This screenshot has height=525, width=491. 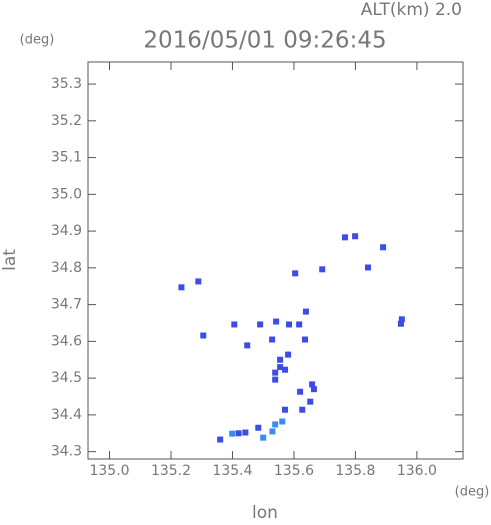 I want to click on x-tick-label: 135.4, so click(x=232, y=471).